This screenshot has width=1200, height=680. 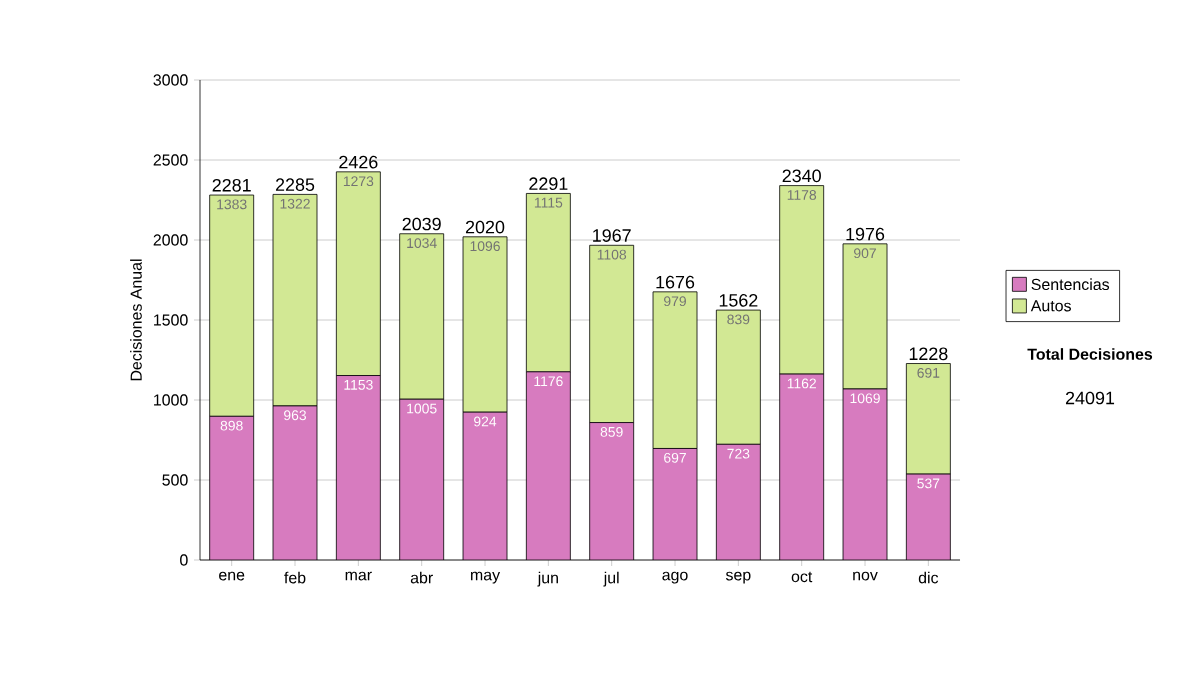 What do you see at coordinates (295, 185) in the screenshot?
I see `total-label: 2285` at bounding box center [295, 185].